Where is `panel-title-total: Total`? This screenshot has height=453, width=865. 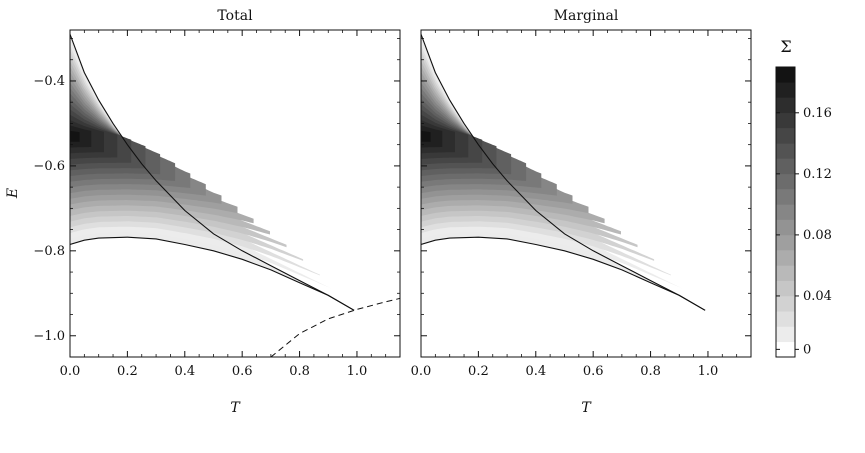 panel-title-total: Total is located at coordinates (235, 16).